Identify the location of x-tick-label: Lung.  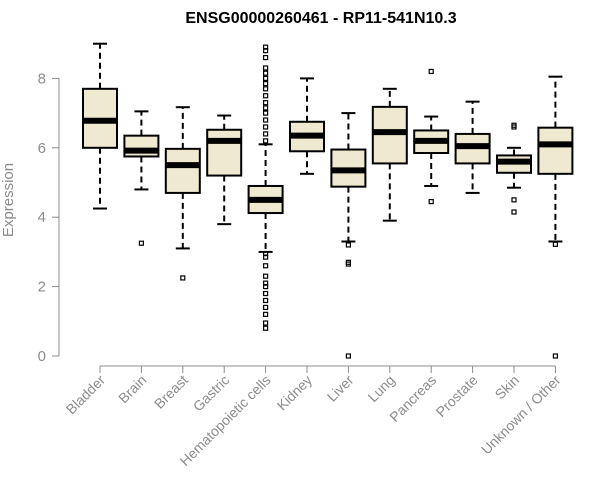
(381, 388).